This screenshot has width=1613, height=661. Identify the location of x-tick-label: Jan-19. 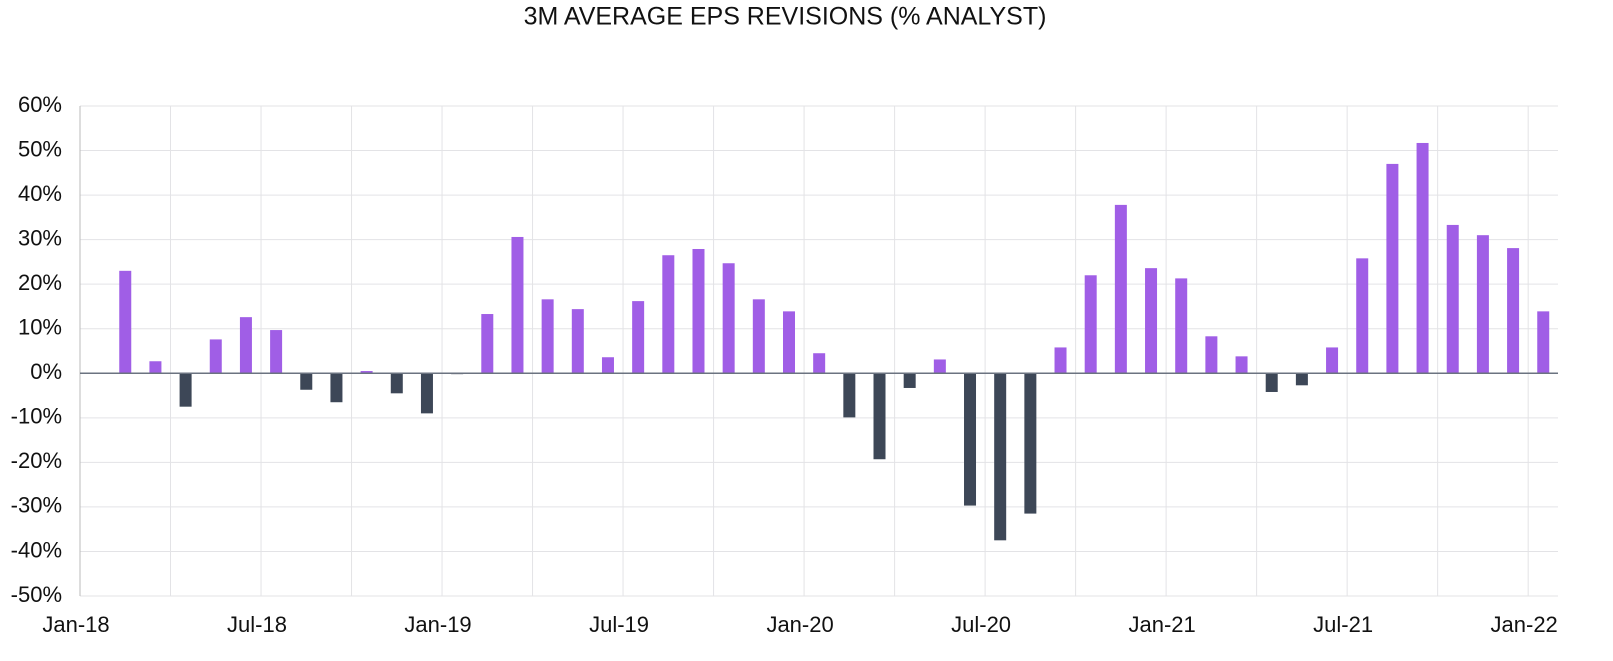
(437, 624).